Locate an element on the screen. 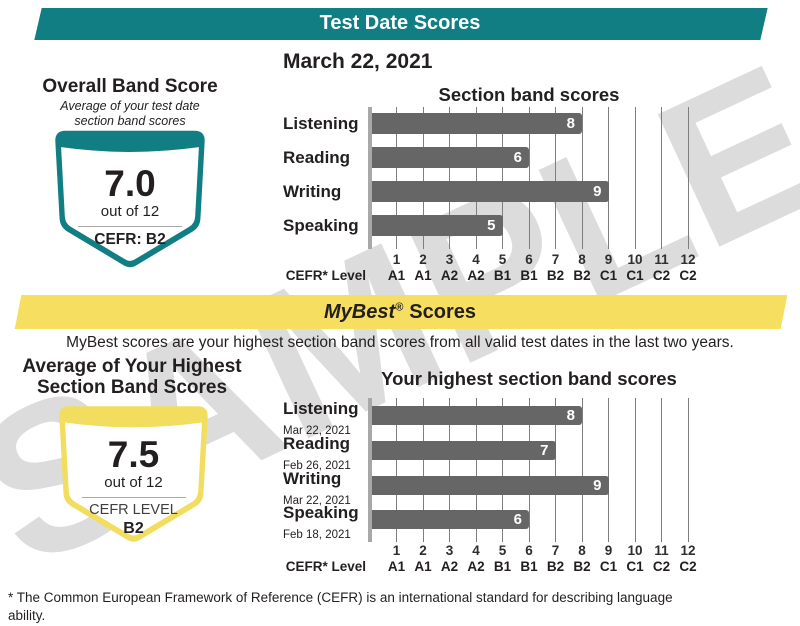  row-label-reading: Reading is located at coordinates (317, 157).